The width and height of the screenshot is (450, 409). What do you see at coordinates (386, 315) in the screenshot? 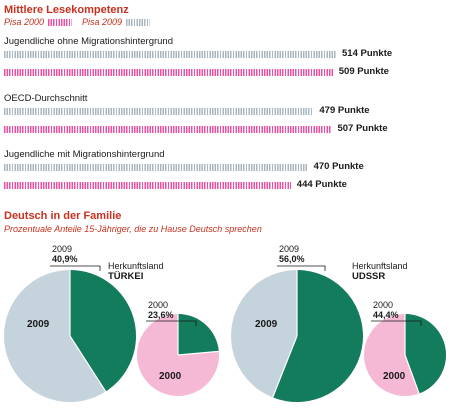
I see `pie-percent-label: 44,4%` at bounding box center [386, 315].